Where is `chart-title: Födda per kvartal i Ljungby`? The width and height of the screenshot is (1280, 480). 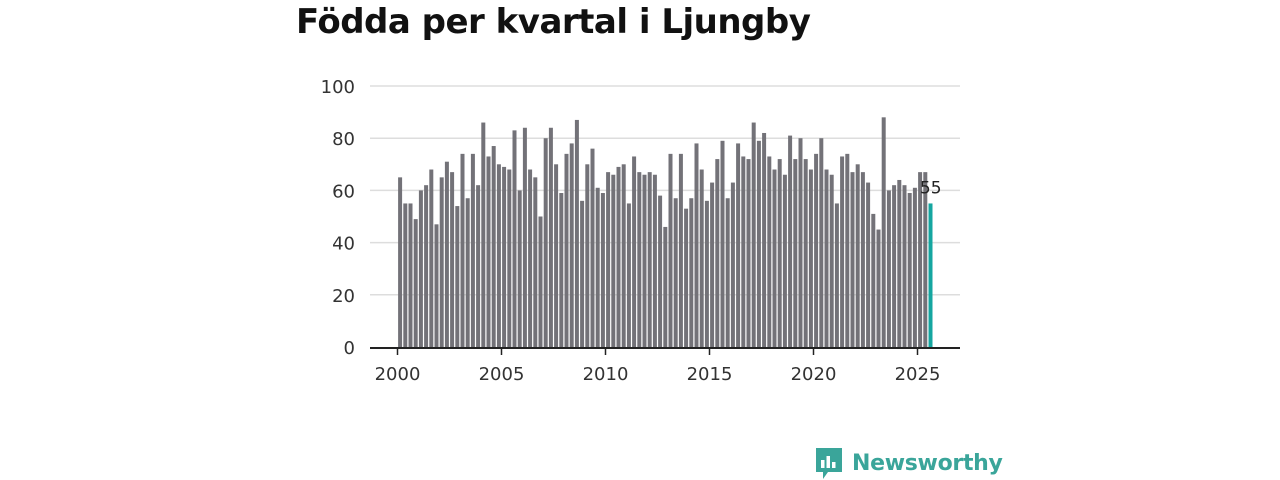
chart-title: Födda per kvartal i Ljungby is located at coordinates (553, 22).